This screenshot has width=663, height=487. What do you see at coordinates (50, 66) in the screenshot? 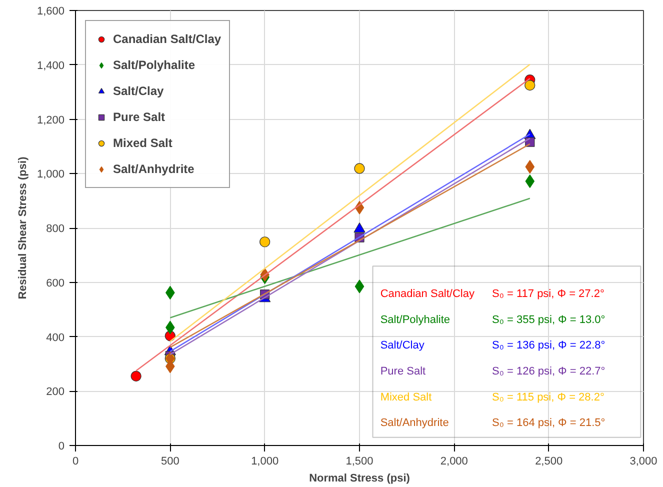
I see `y-tick-label: 1,400` at bounding box center [50, 66].